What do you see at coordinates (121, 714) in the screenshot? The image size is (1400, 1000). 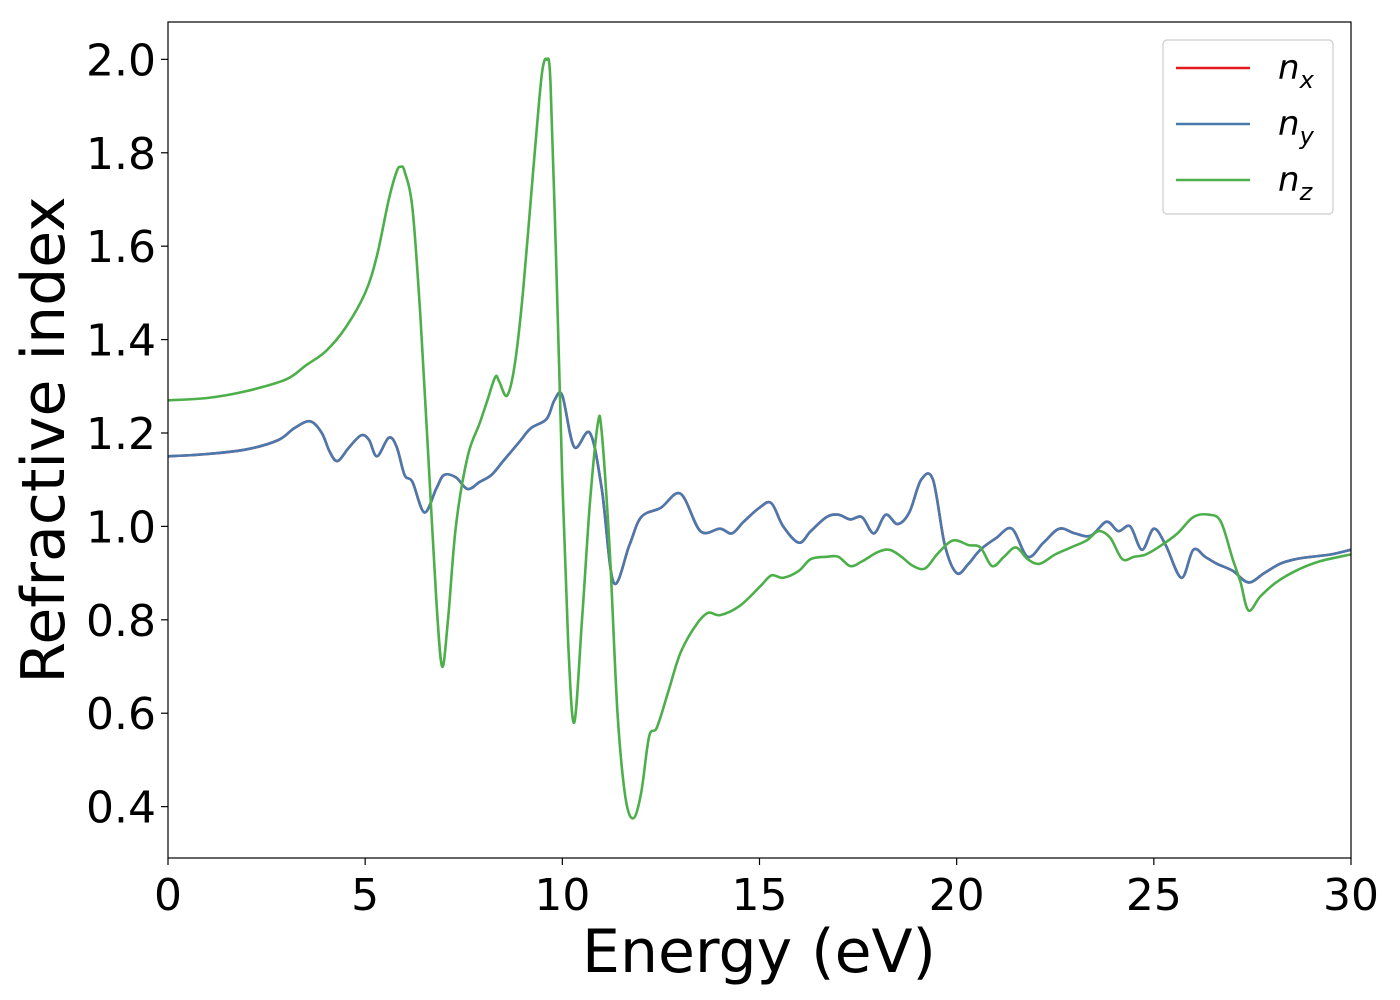 I see `y-tick-label: 0.6` at bounding box center [121, 714].